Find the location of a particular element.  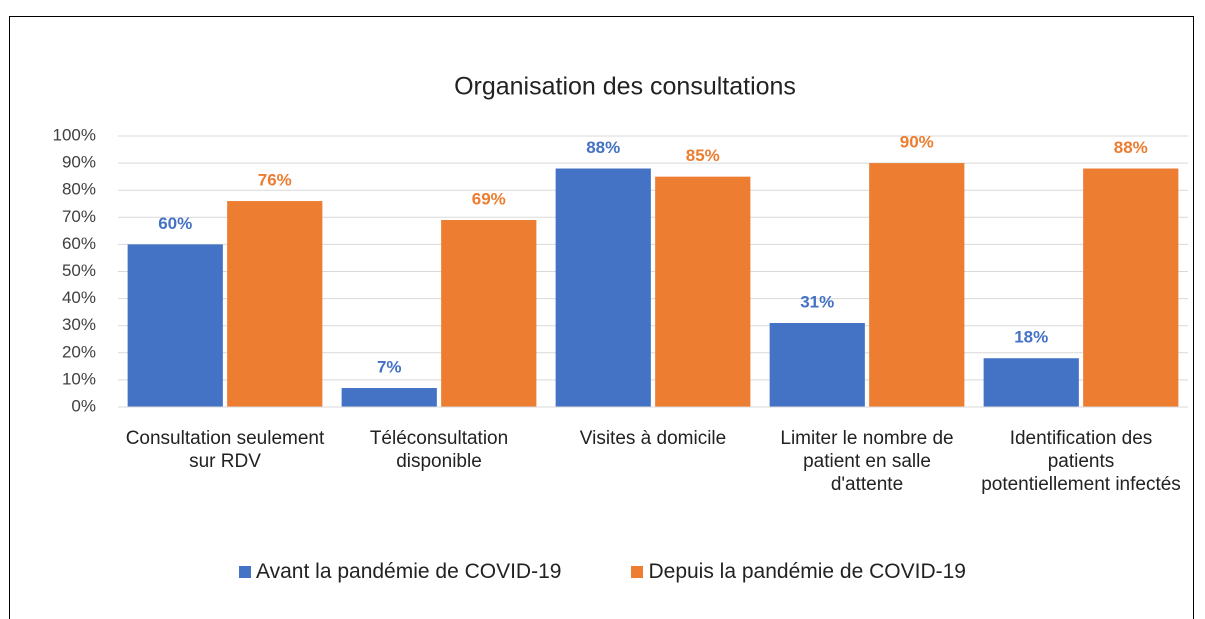

legend-item: Avant la pandémie de COVID-19 is located at coordinates (400, 572).